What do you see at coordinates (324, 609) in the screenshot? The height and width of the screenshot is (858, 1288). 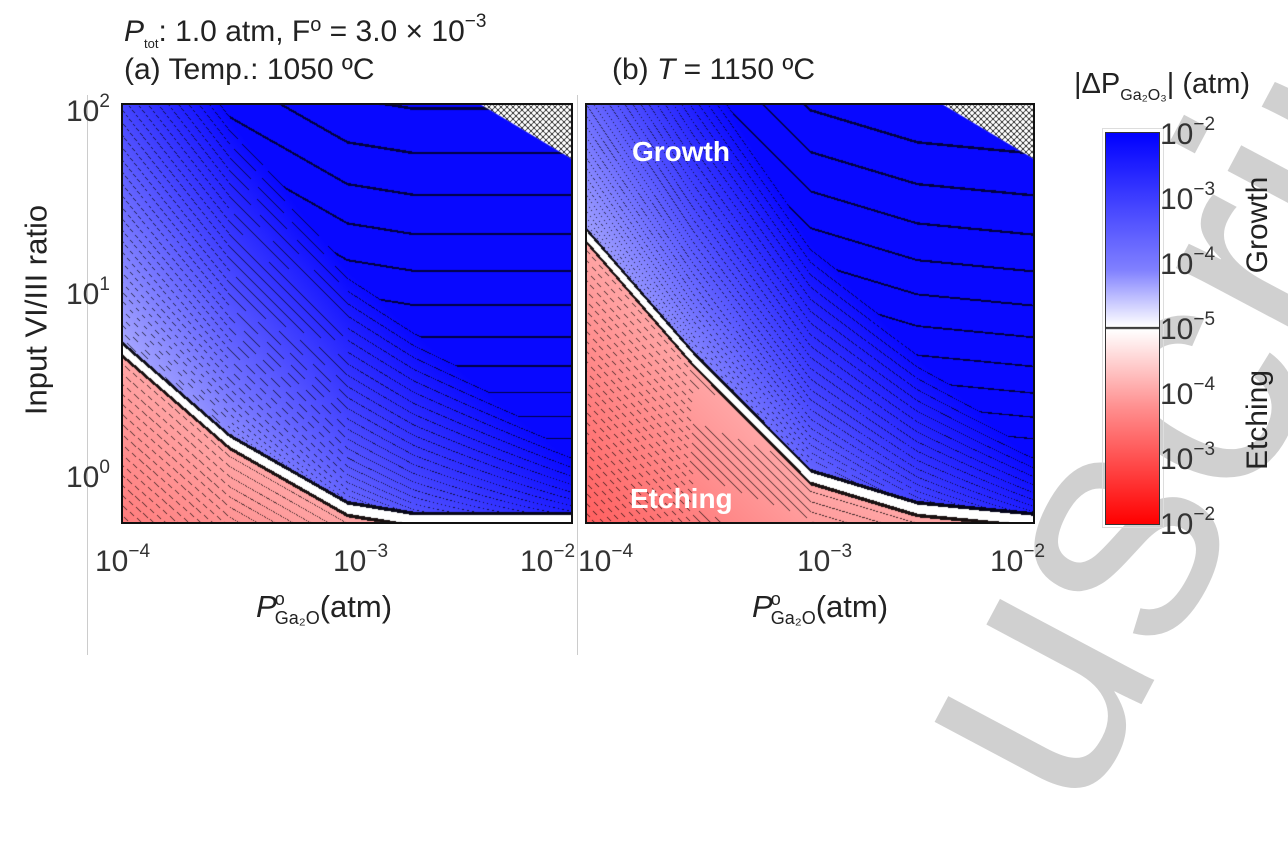 I see `x-axis-label-a: PoGa₂O(atm)` at bounding box center [324, 609].